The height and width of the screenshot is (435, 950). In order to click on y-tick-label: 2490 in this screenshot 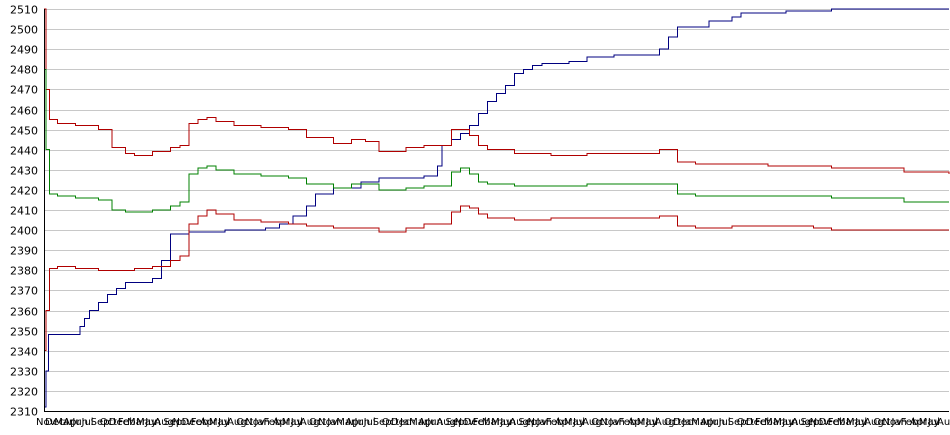, I will do `click(24, 50)`.